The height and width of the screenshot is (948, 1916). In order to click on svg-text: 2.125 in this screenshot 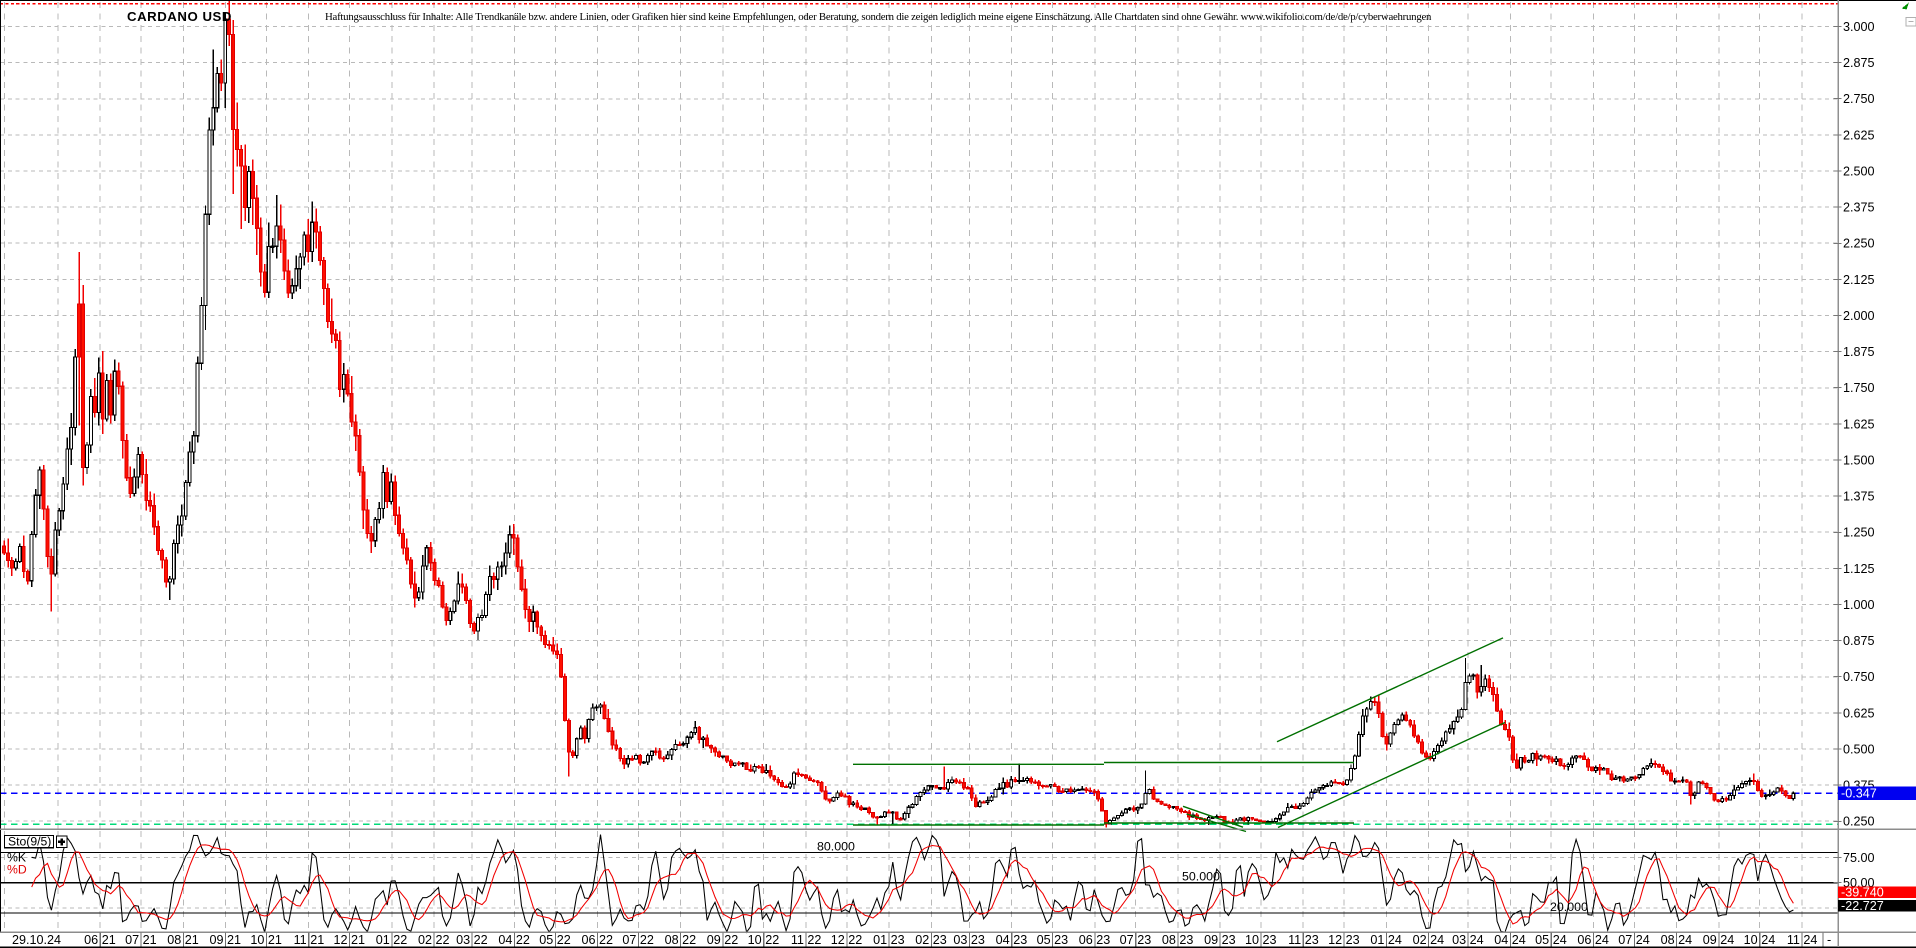, I will do `click(1859, 280)`.